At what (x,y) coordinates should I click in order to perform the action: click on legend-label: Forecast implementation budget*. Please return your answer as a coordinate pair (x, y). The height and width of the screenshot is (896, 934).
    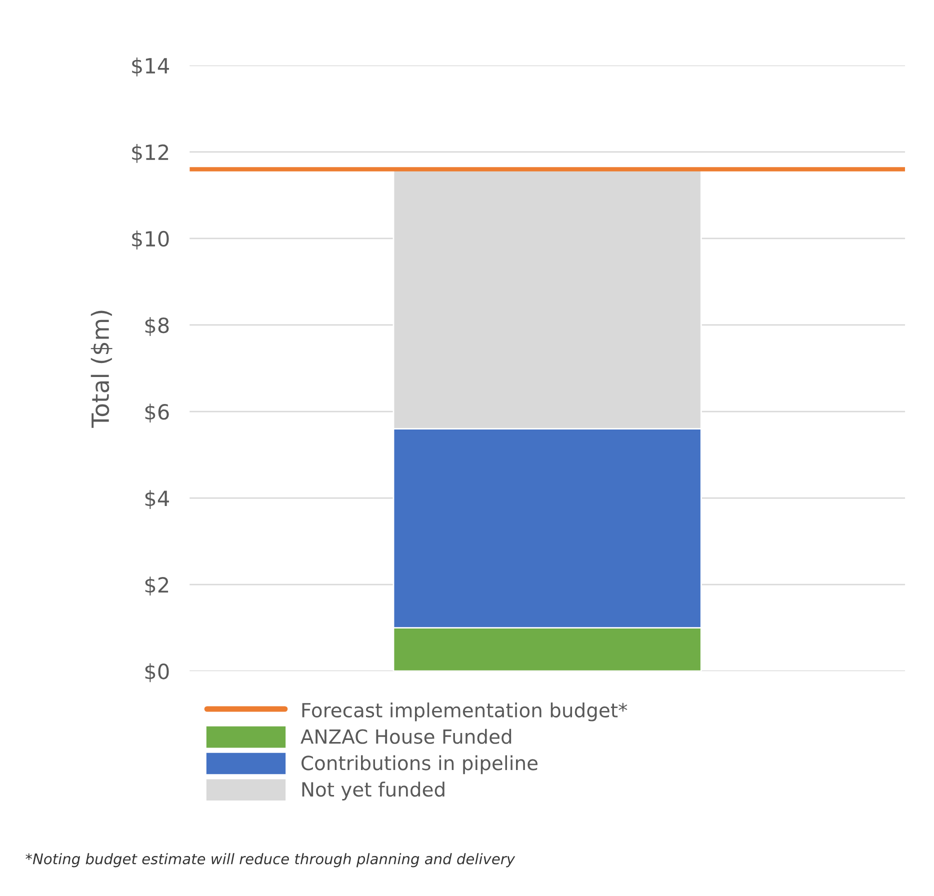
    Looking at the image, I should click on (465, 712).